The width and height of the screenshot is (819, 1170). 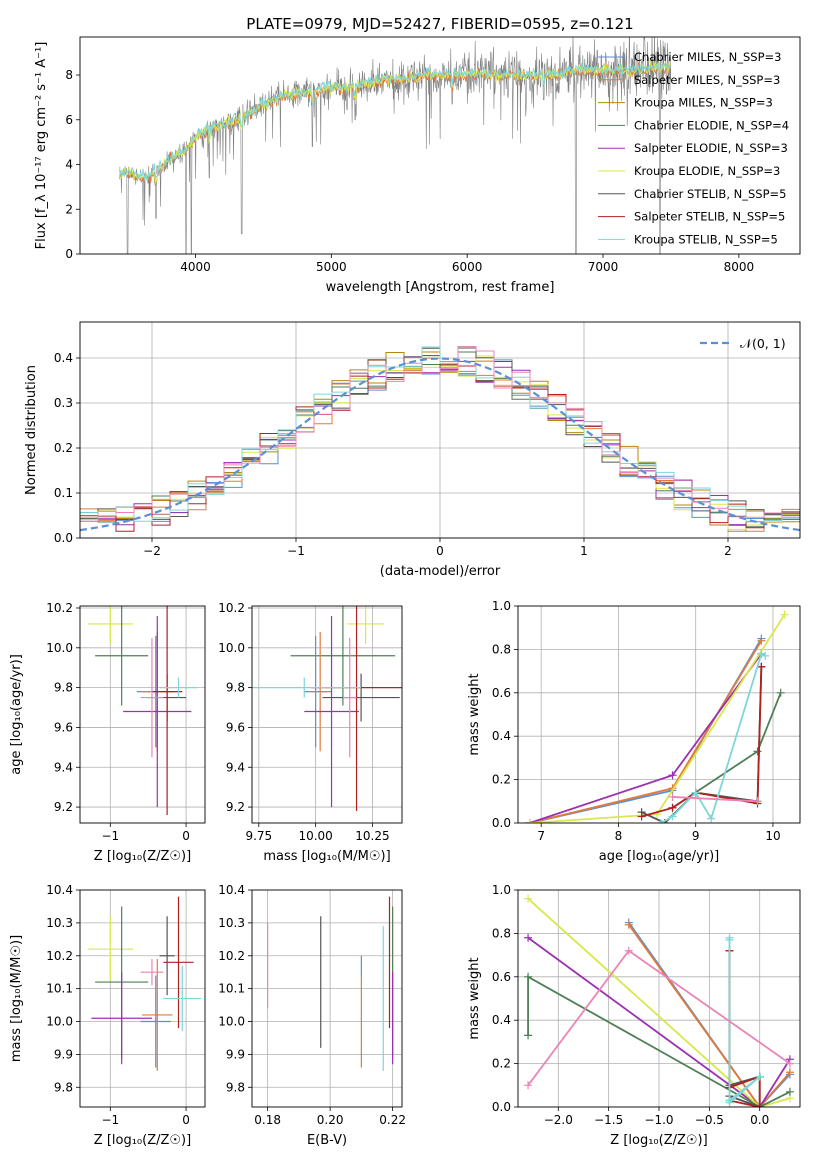 I want to click on y-tick-label: 9.4, so click(x=63, y=767).